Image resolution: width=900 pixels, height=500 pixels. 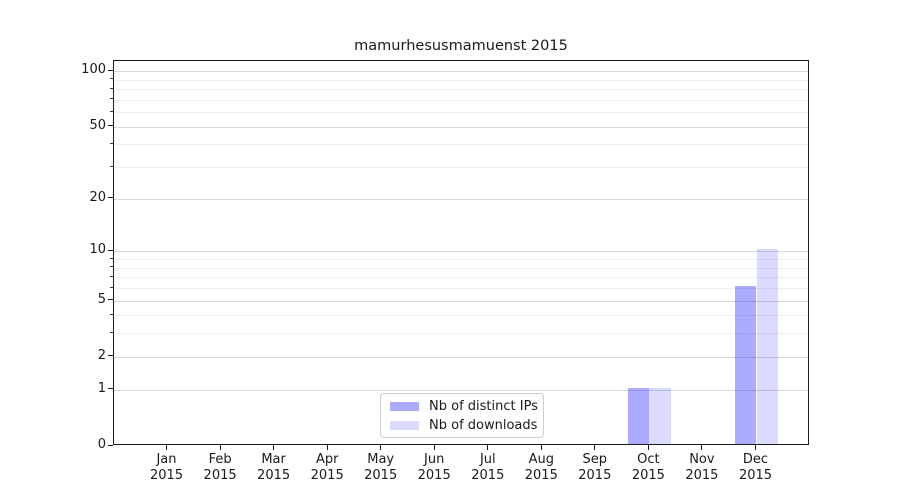 I want to click on legend-swatch-downloads-icon, so click(x=404, y=425).